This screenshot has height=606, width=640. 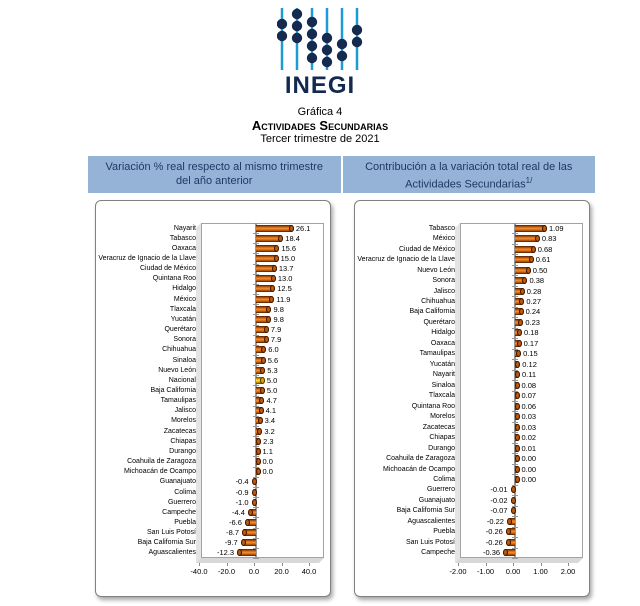 What do you see at coordinates (442, 343) in the screenshot?
I see `category-label: Oaxaca` at bounding box center [442, 343].